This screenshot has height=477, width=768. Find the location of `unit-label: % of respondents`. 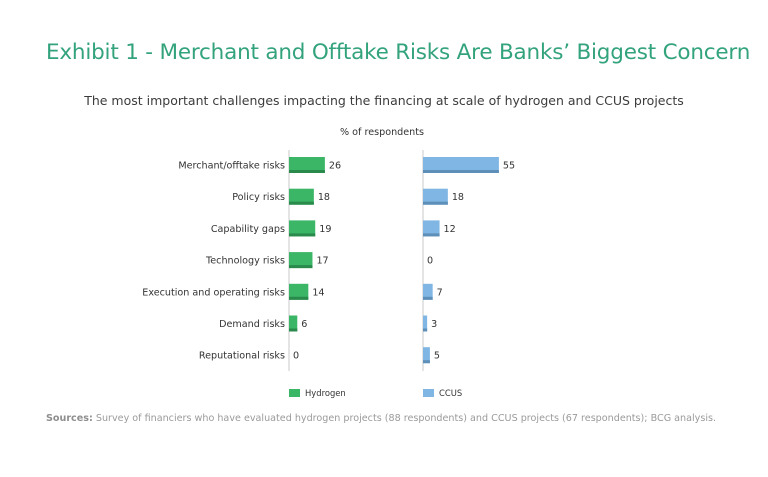

unit-label: % of respondents is located at coordinates (382, 132).